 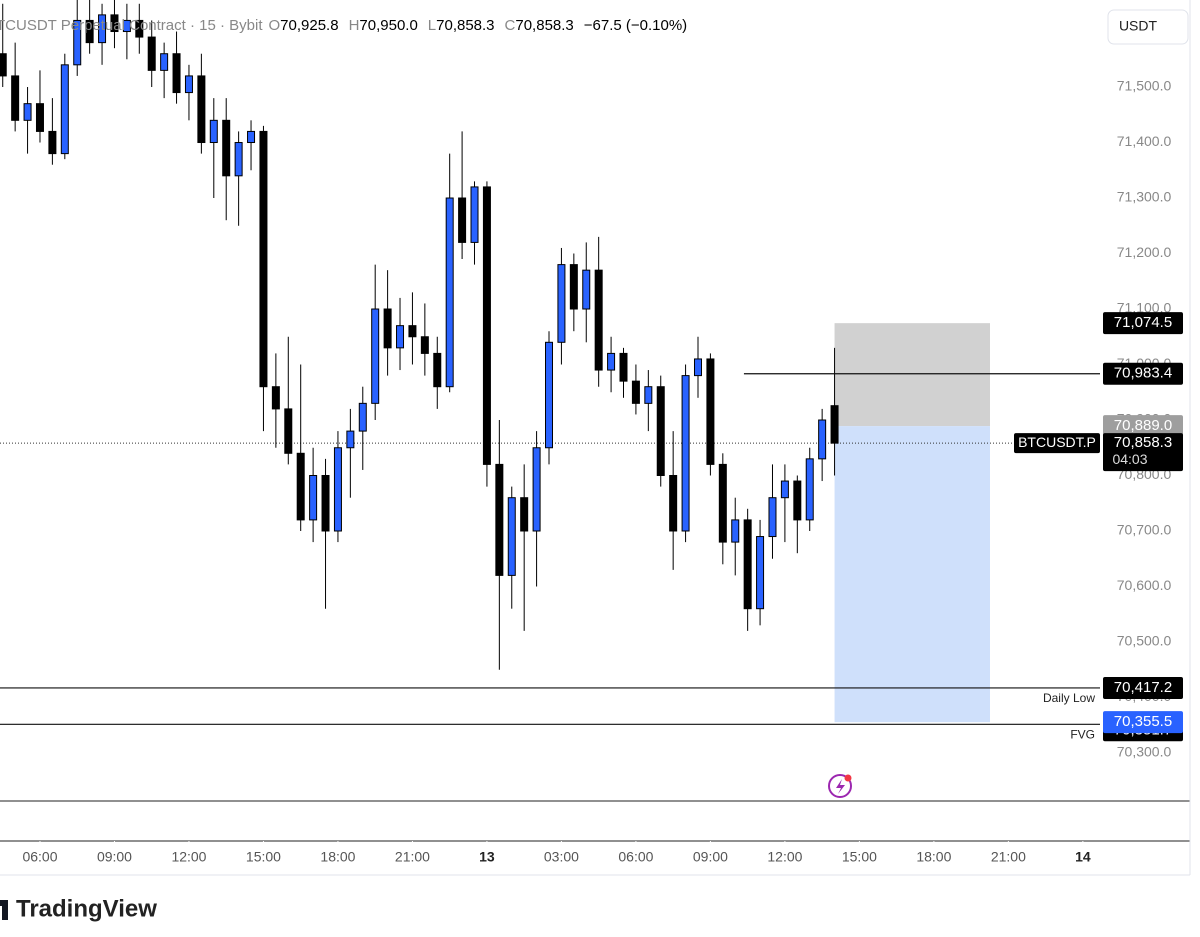 What do you see at coordinates (561, 857) in the screenshot?
I see `x-tick-label: 03:00` at bounding box center [561, 857].